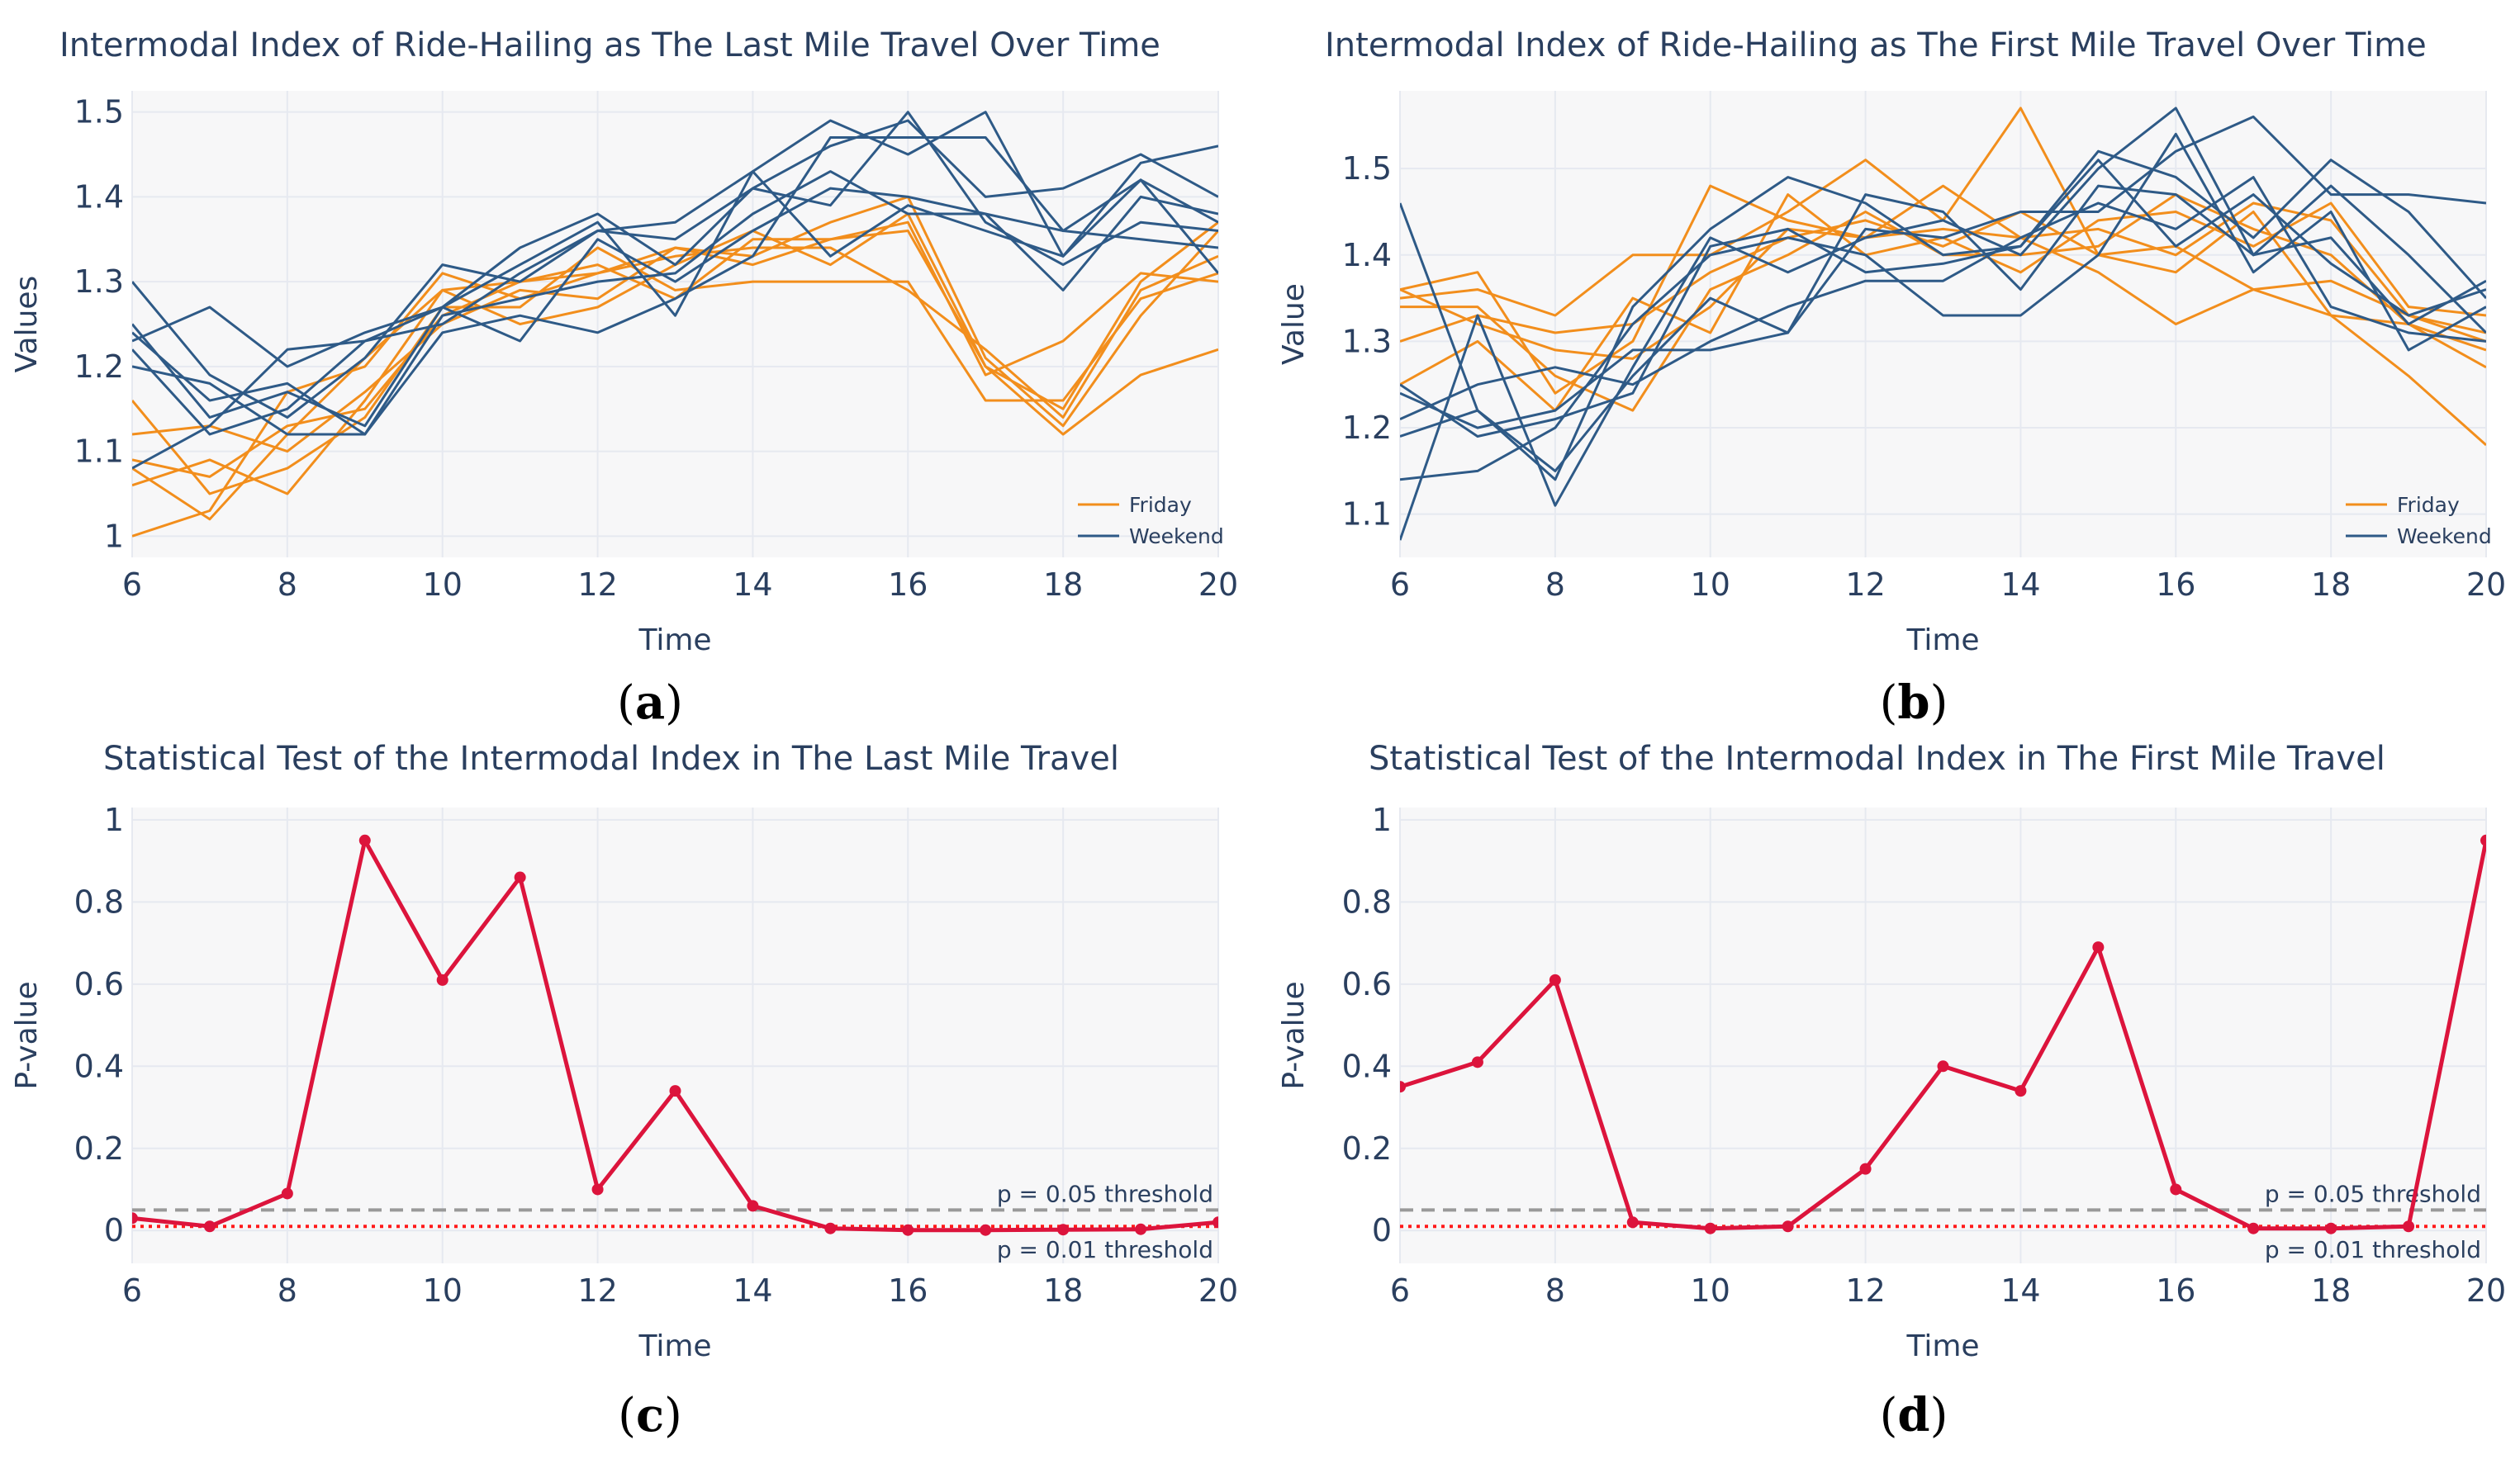 The image size is (2520, 1464). What do you see at coordinates (99, 452) in the screenshot?
I see `y-tick-label: 1.1` at bounding box center [99, 452].